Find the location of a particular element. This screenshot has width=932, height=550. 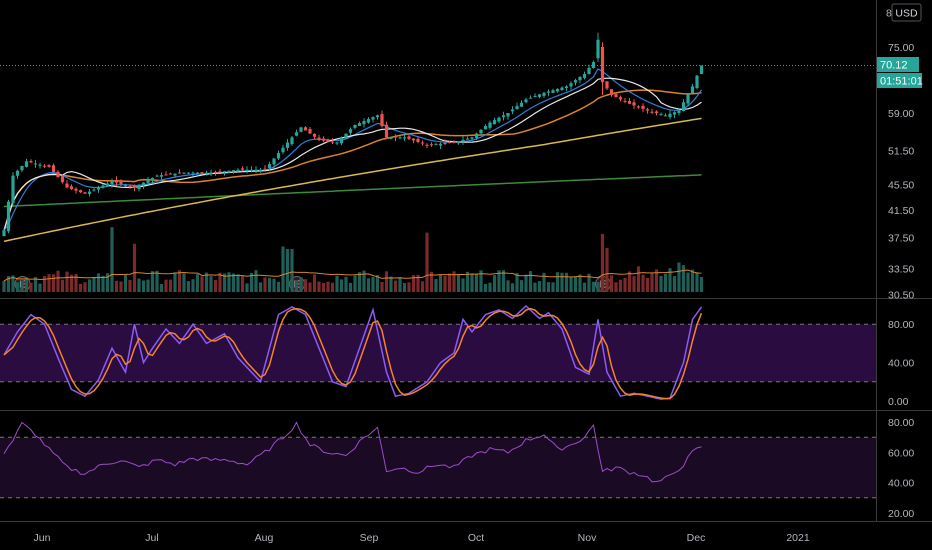

rsi-line is located at coordinates (352, 452).